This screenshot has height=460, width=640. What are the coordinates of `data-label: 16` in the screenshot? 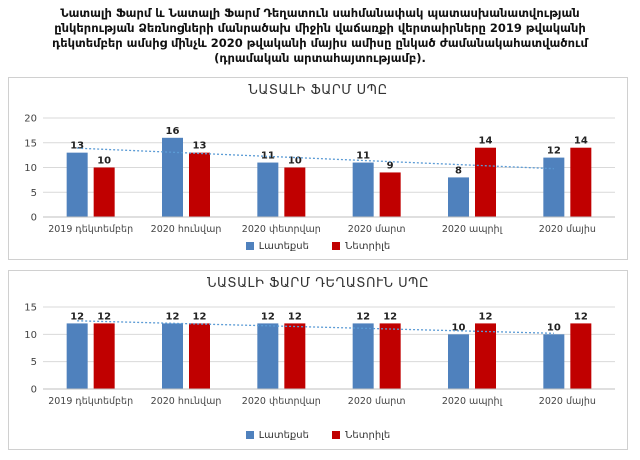 It's located at (173, 131).